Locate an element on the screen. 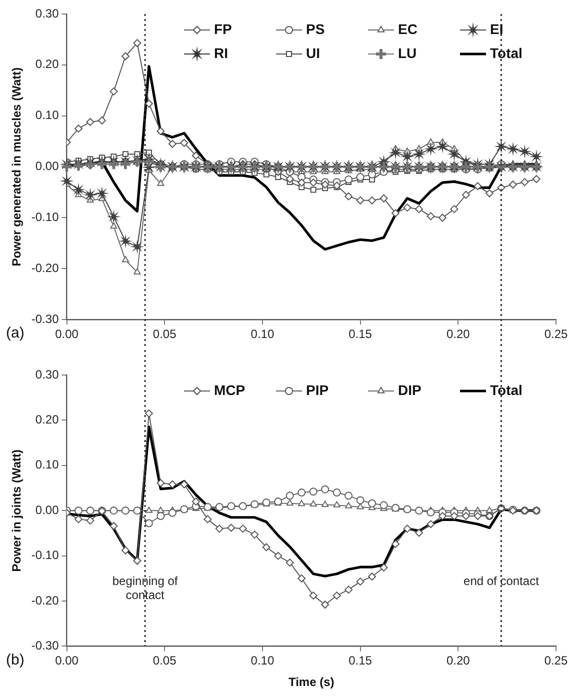  y-axis-title: Power in joints (Watt) is located at coordinates (17, 510).